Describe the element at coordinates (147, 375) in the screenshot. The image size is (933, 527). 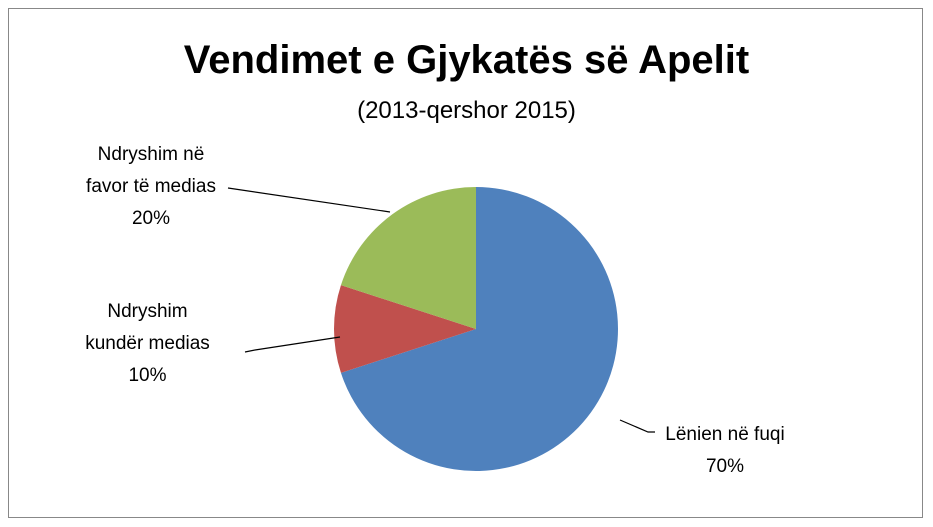
I see `value-label: 10%` at that location.